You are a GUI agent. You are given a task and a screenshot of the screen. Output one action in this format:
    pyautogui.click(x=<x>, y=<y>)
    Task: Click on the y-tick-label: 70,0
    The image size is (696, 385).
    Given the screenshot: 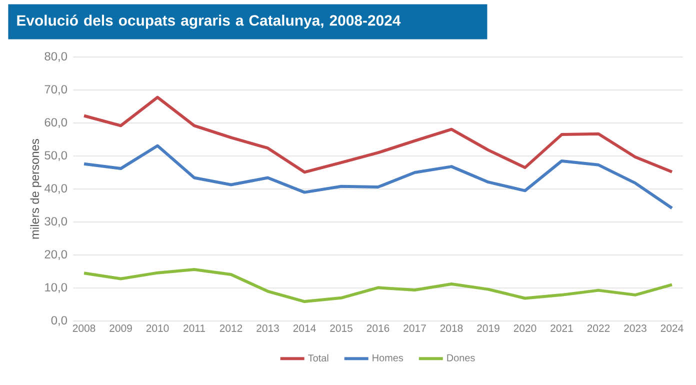 What is the action you would take?
    pyautogui.click(x=56, y=90)
    